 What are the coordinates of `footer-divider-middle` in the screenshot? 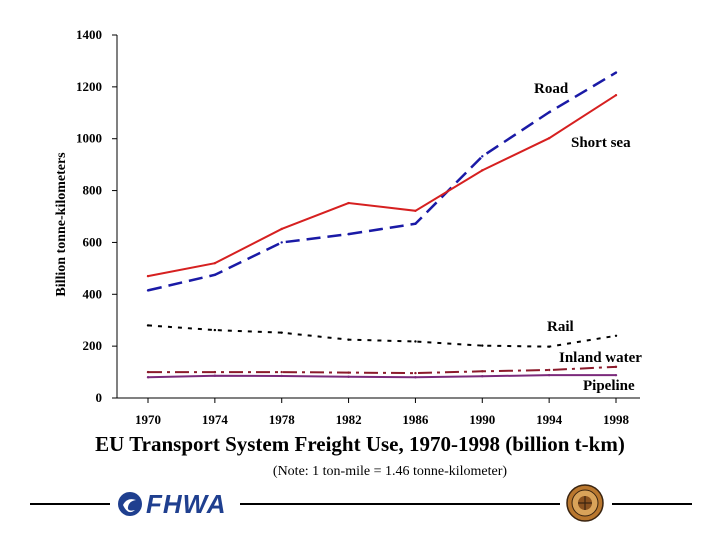 It's located at (400, 504).